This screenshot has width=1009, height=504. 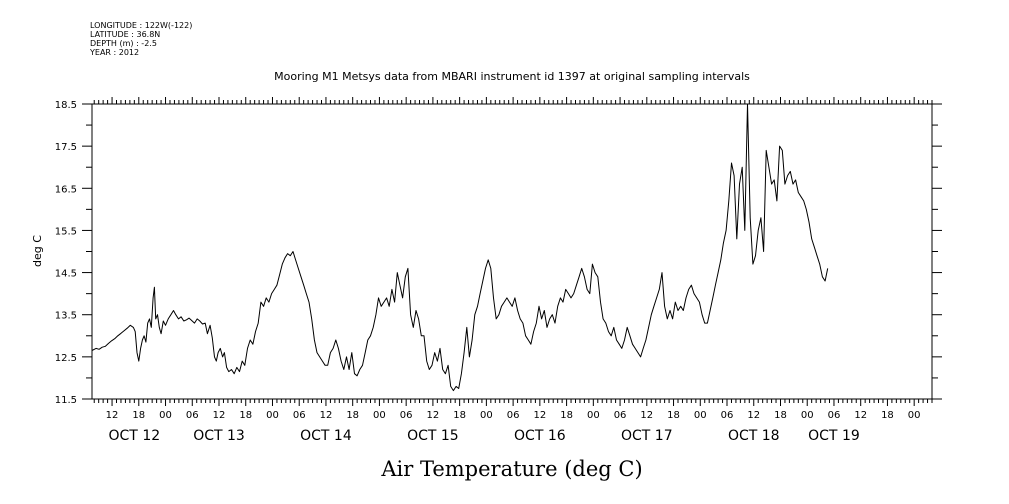 I want to click on y-tick-label: 11.5, so click(x=66, y=400).